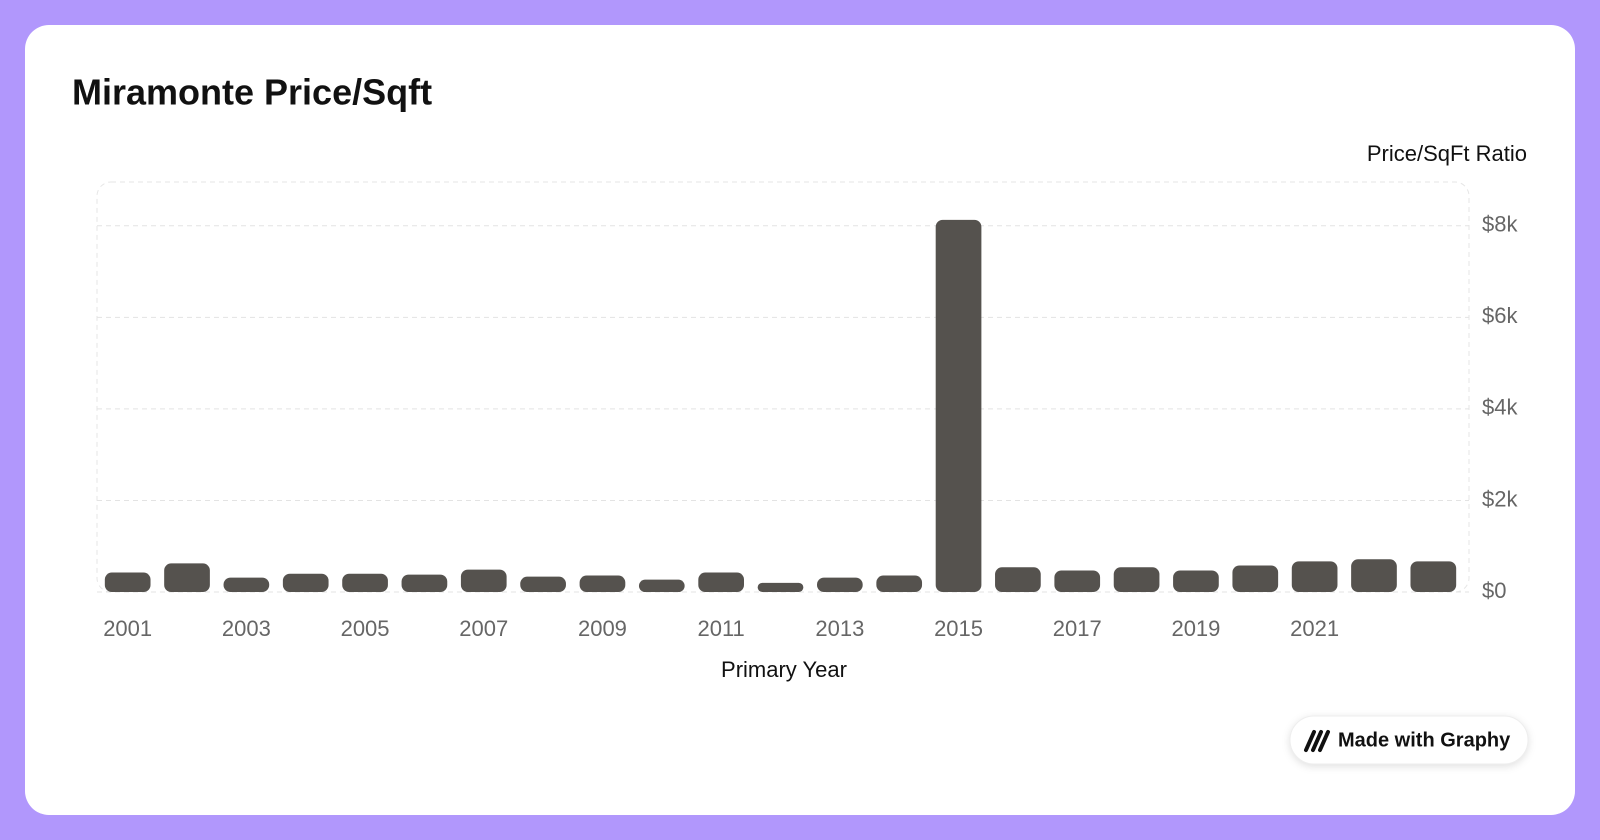 The height and width of the screenshot is (840, 1600). Describe the element at coordinates (1500, 498) in the screenshot. I see `y-tick-label: $2k` at that location.